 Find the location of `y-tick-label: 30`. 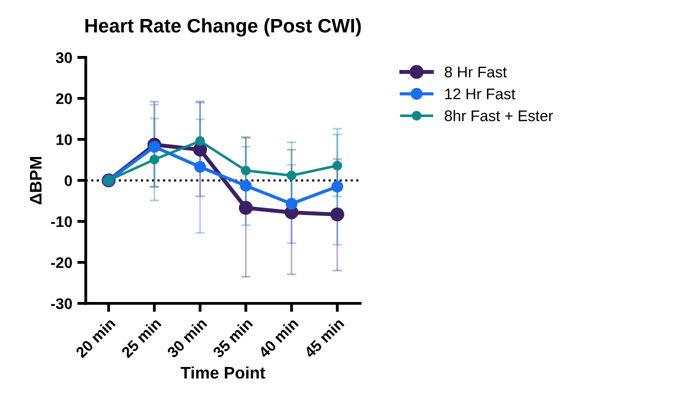

y-tick-label: 30 is located at coordinates (64, 58).